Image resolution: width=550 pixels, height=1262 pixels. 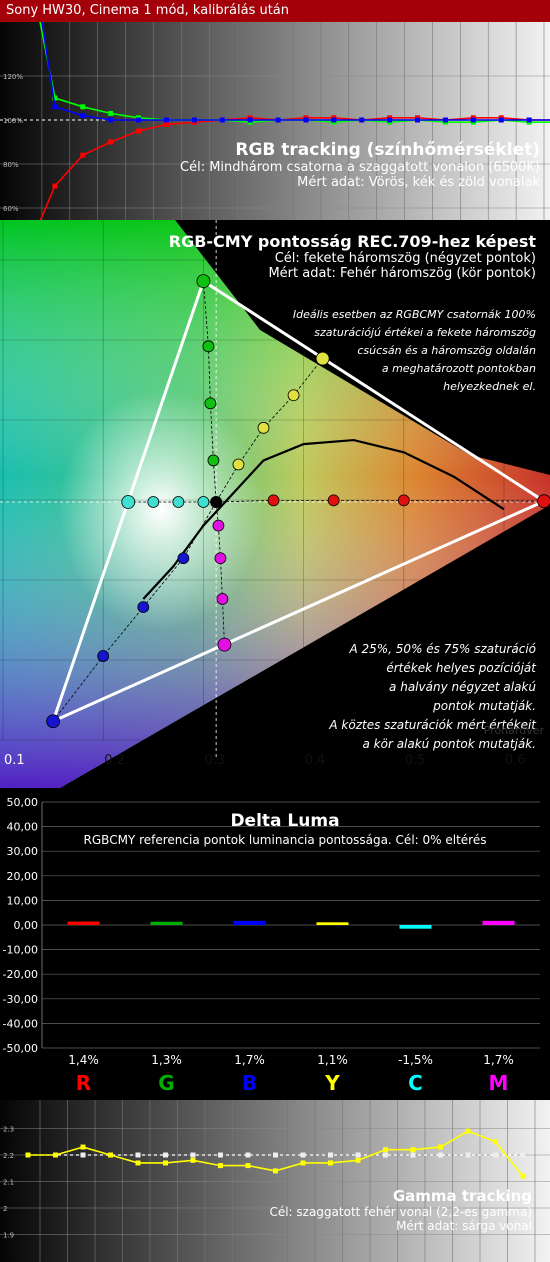 I want to click on gamma-y-tick: 2.1, so click(x=8, y=1183).